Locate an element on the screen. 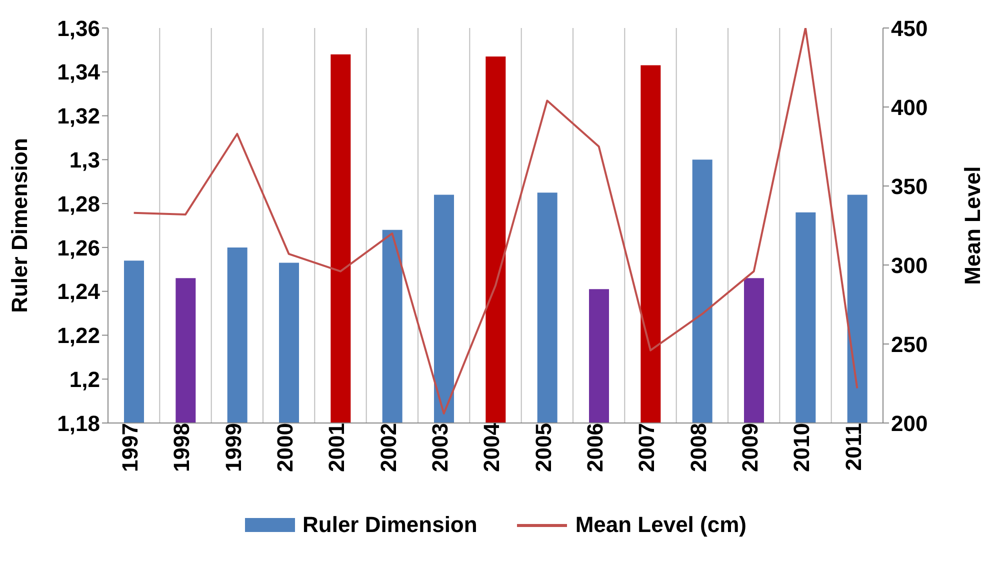  legend-label: Mean Level (cm) is located at coordinates (660, 525).